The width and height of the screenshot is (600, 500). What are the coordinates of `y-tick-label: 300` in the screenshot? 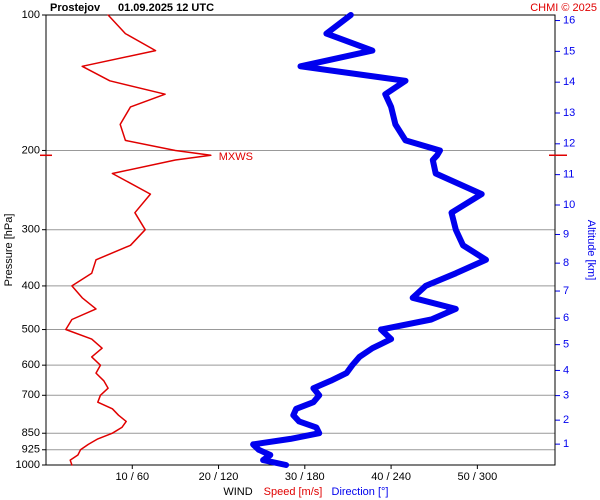 It's located at (31, 230).